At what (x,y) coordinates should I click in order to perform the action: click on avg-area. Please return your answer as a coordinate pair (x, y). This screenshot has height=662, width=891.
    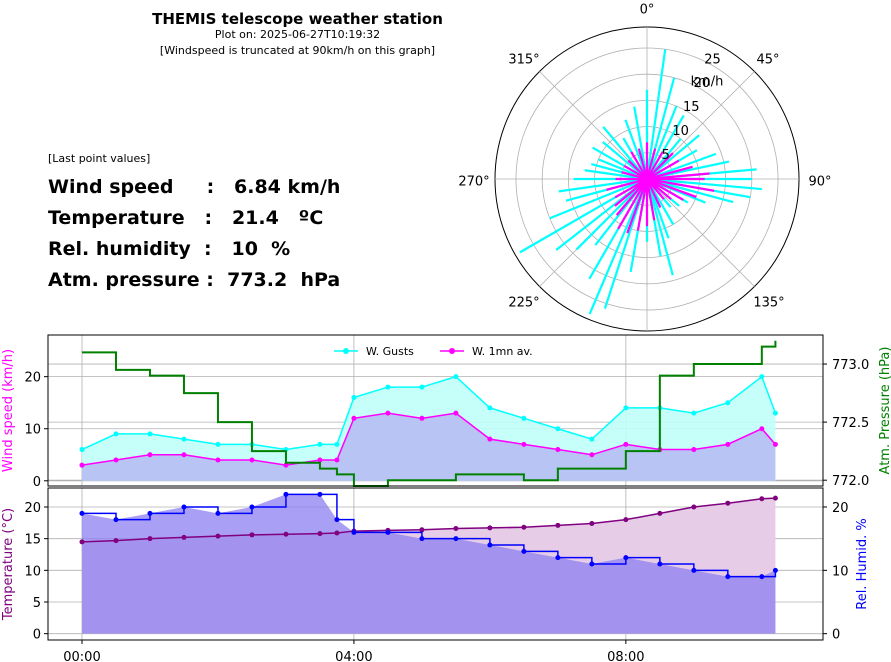
    Looking at the image, I should click on (428, 447).